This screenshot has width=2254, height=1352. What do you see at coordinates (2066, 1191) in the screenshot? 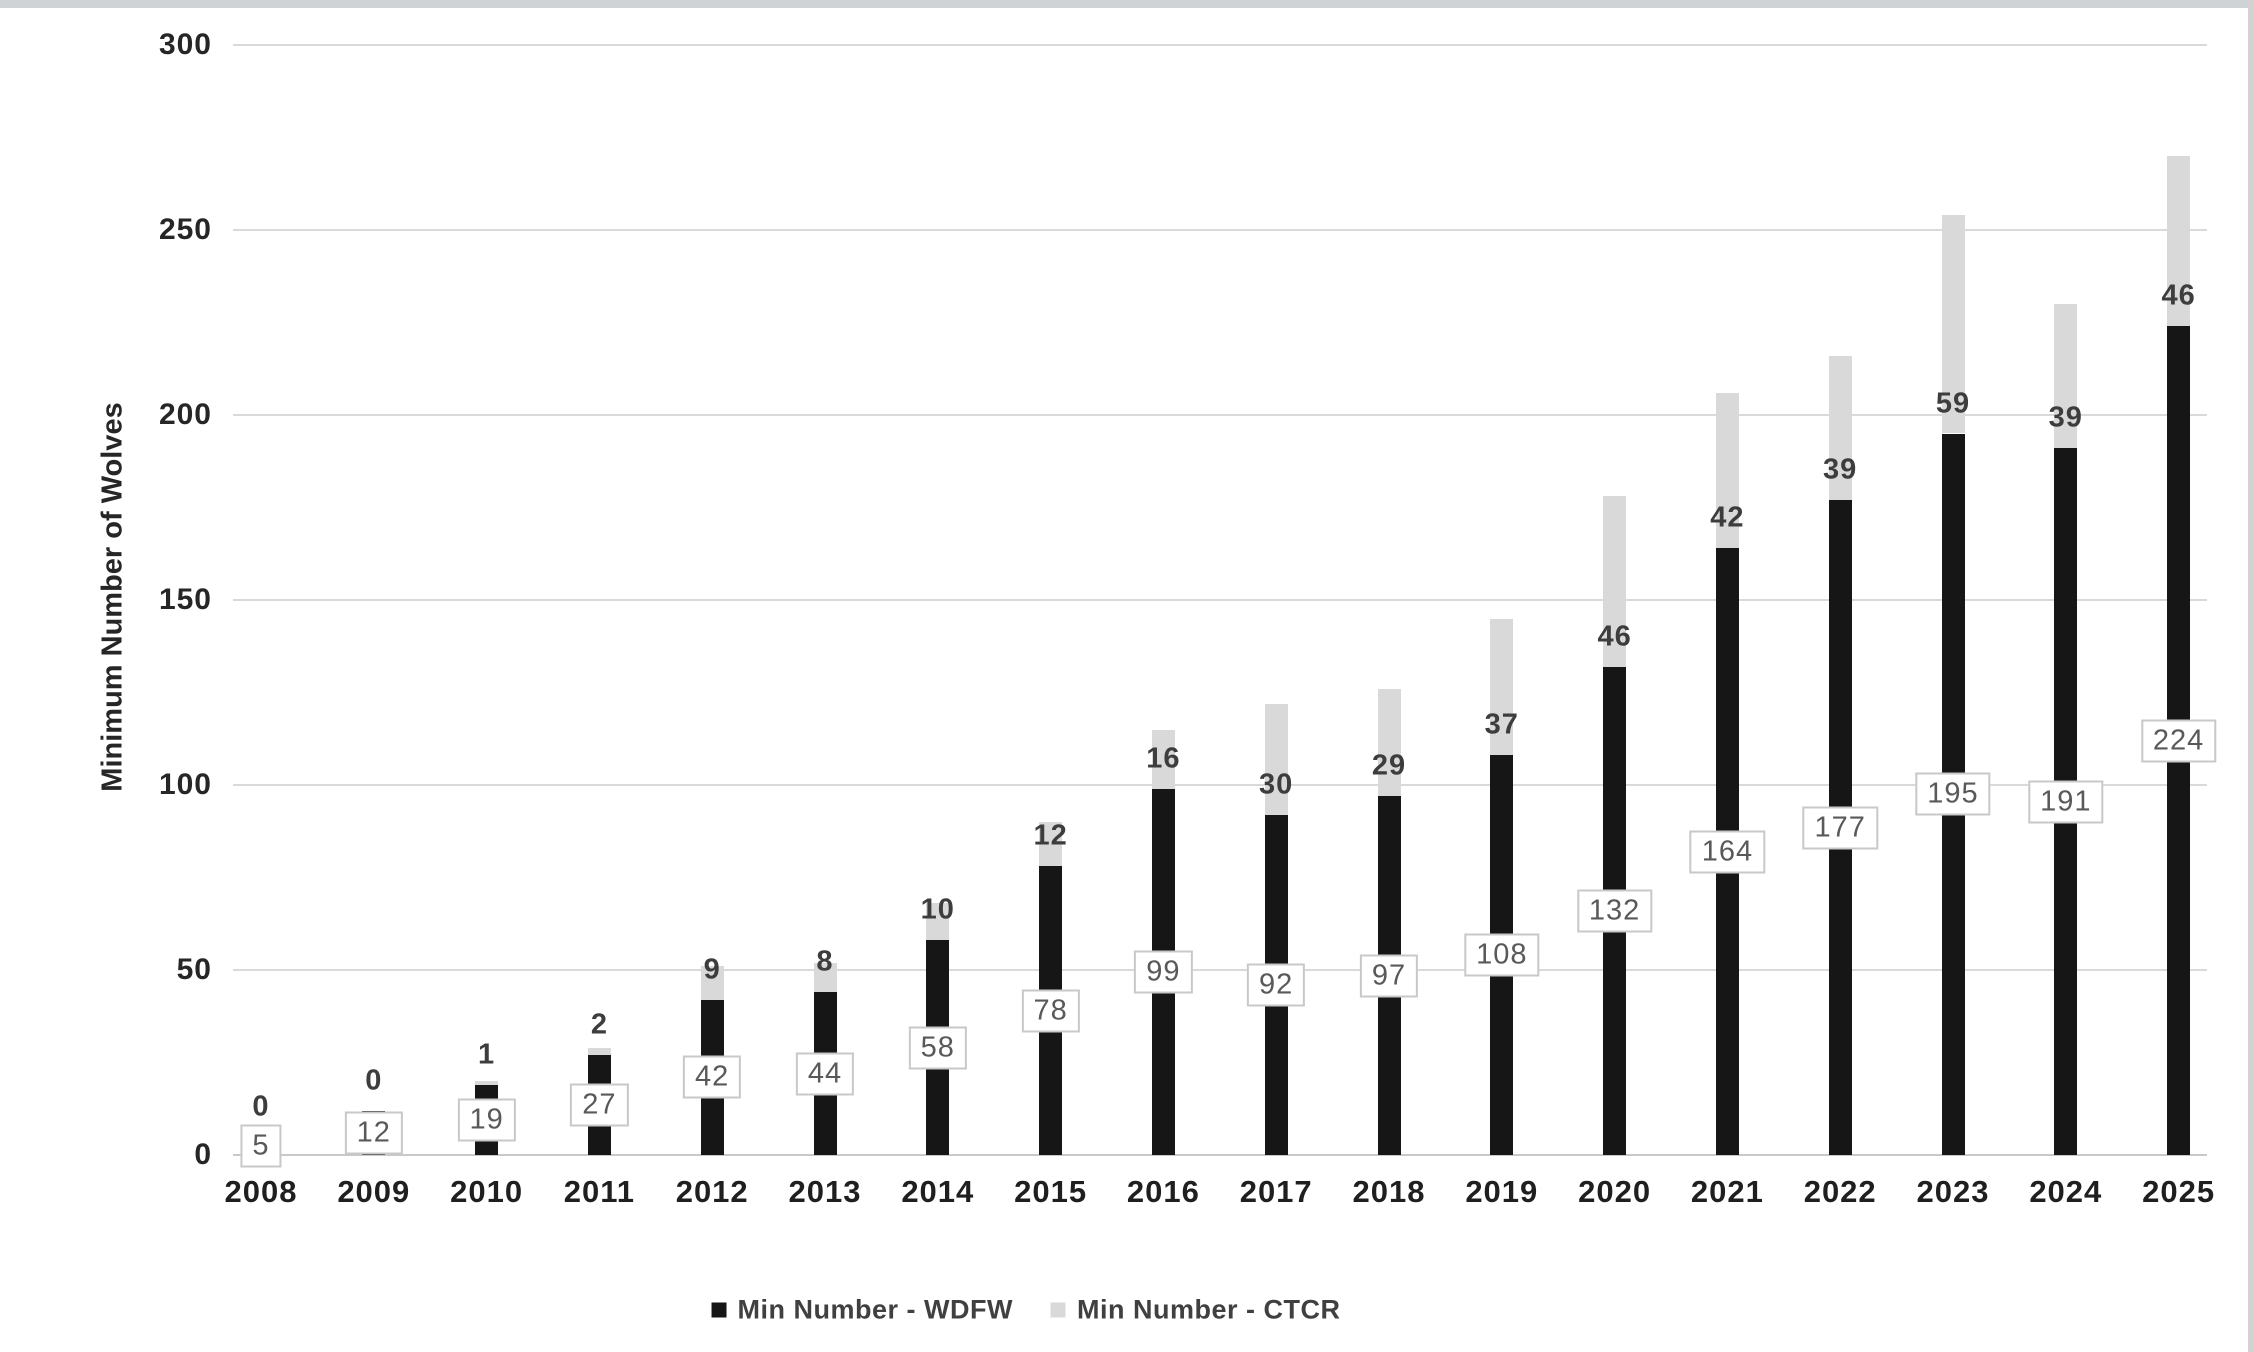
I see `x-tick-label: 2024` at bounding box center [2066, 1191].